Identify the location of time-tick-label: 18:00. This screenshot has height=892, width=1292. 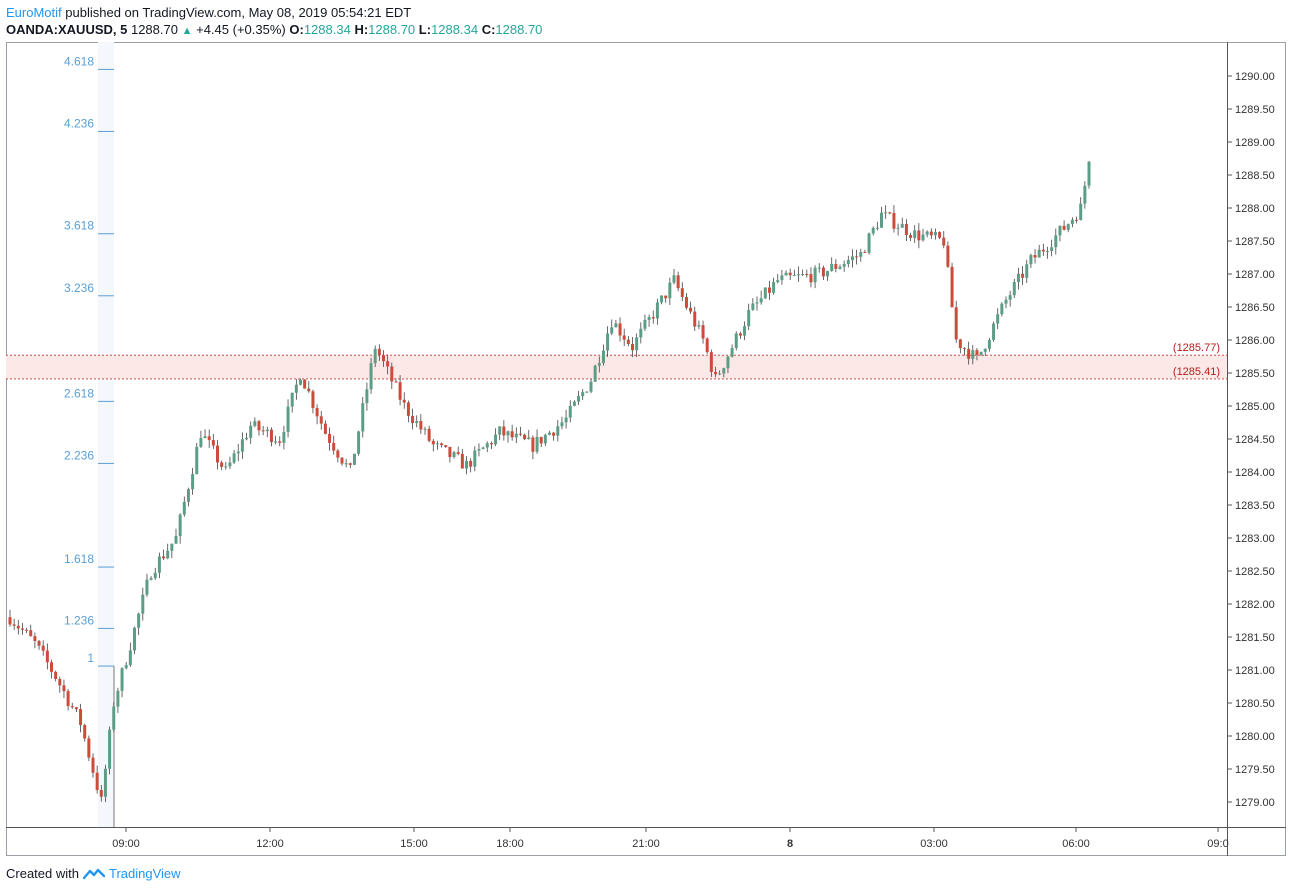
(510, 844).